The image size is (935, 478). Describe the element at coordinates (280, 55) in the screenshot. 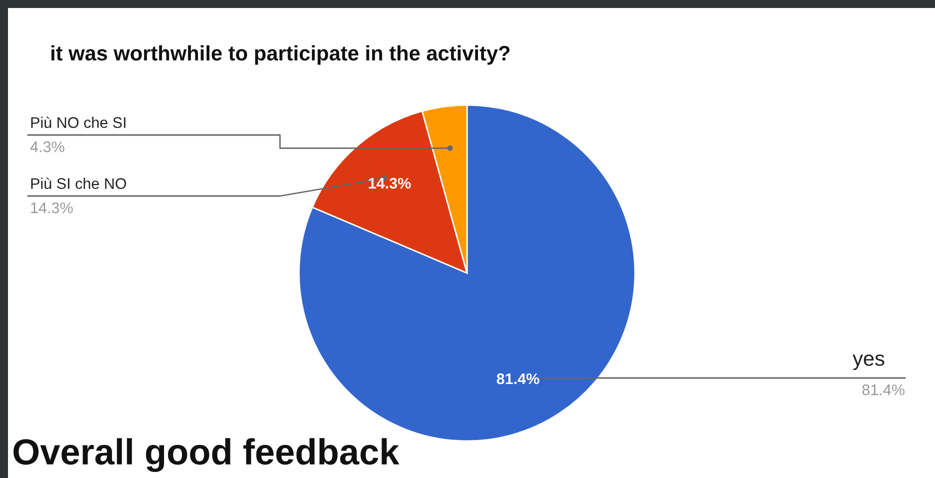

I see `chart-title: it was worthwhile to participate in the activity?` at that location.